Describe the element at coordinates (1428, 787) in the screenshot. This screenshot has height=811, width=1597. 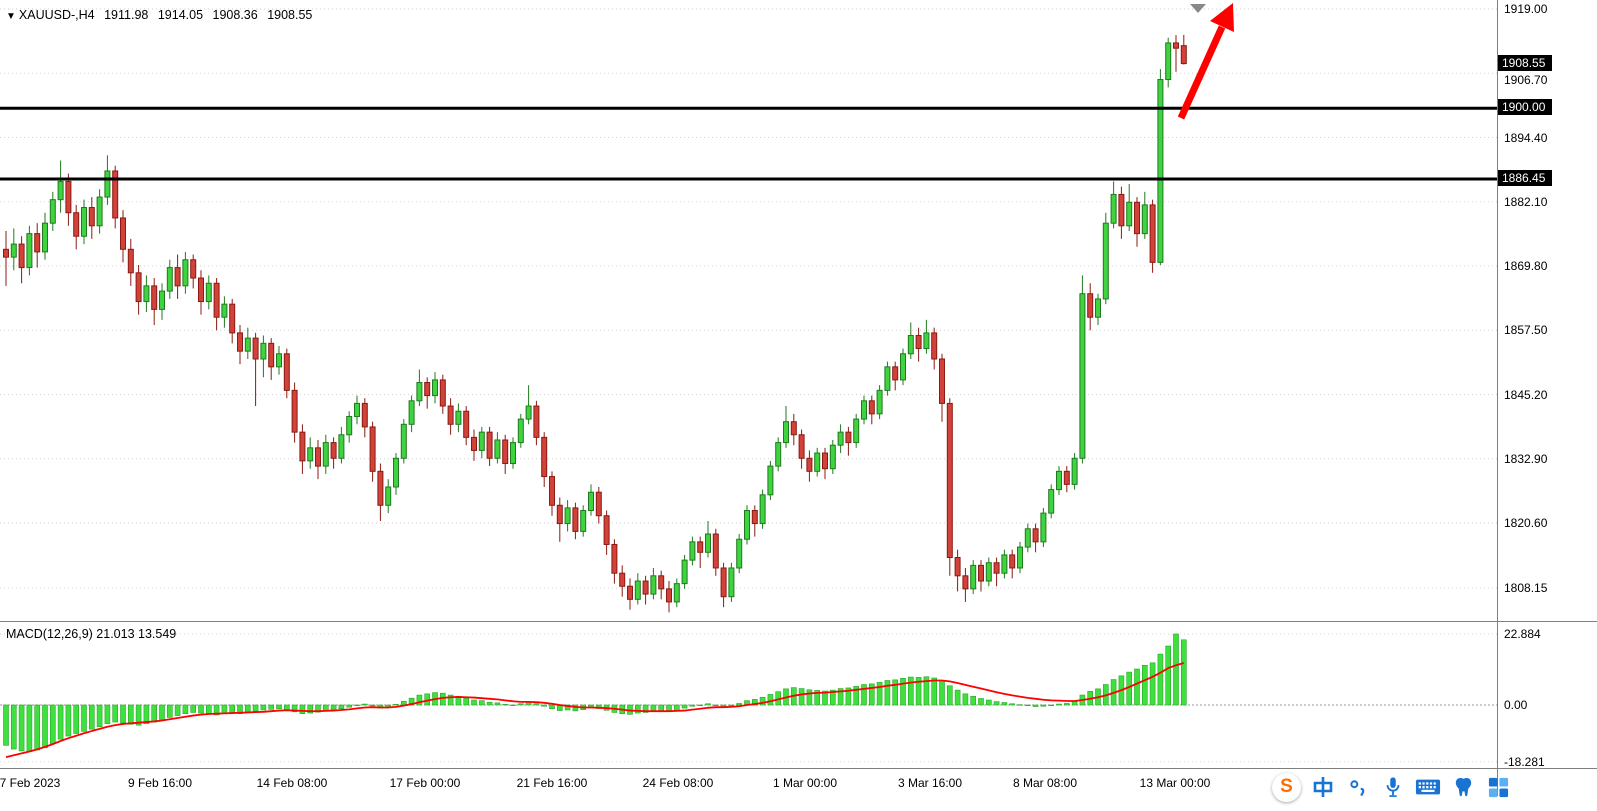
I see `keyboard-icon` at that location.